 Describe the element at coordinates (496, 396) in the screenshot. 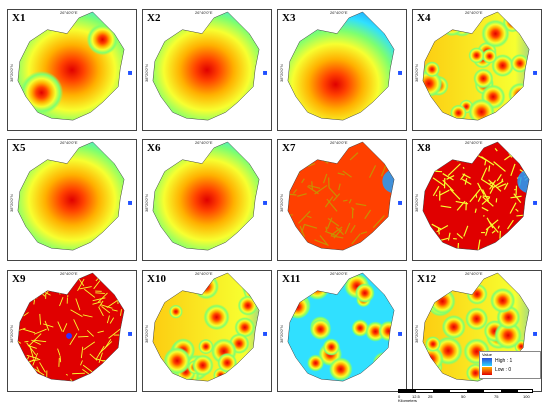

I see `scale-tick: 75` at that location.